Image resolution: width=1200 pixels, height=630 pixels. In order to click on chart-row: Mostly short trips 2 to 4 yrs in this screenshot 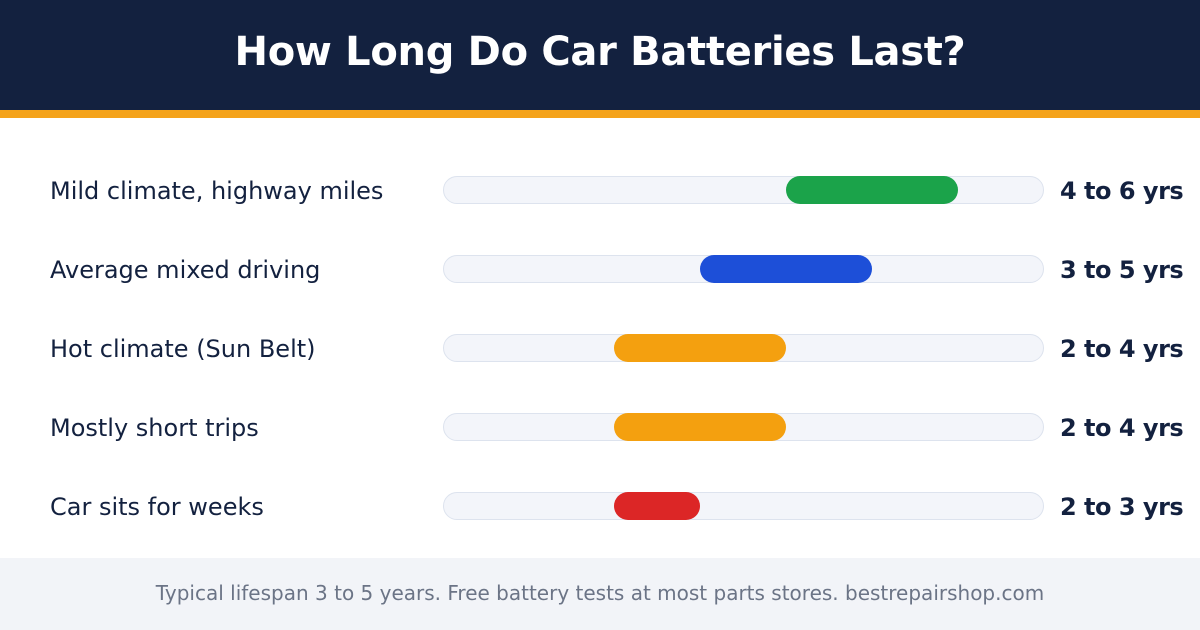, I will do `click(600, 428)`.